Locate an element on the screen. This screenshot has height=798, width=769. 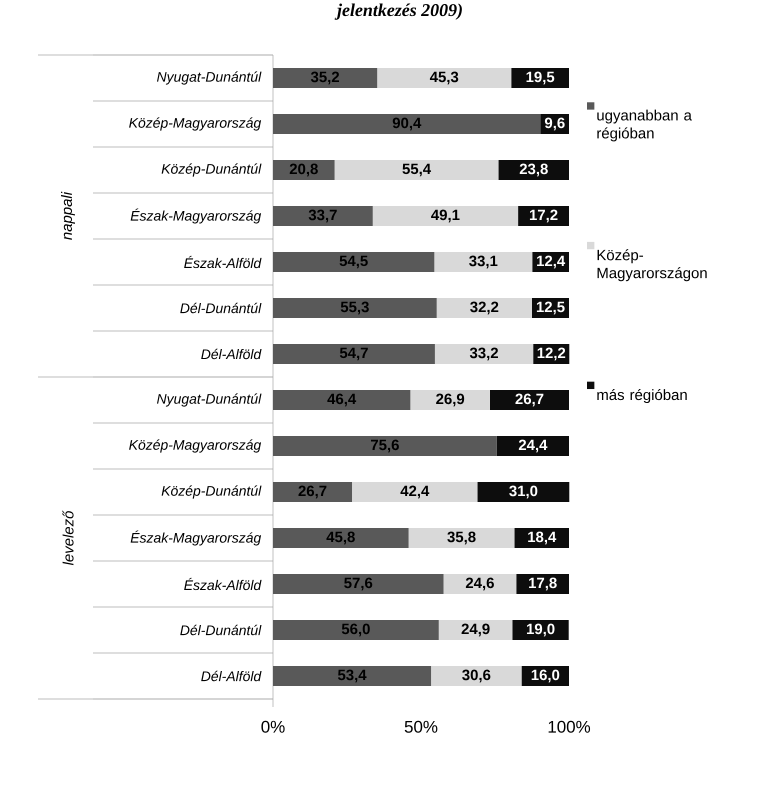
legend-label: ugyanabban a régióban is located at coordinates (644, 126).